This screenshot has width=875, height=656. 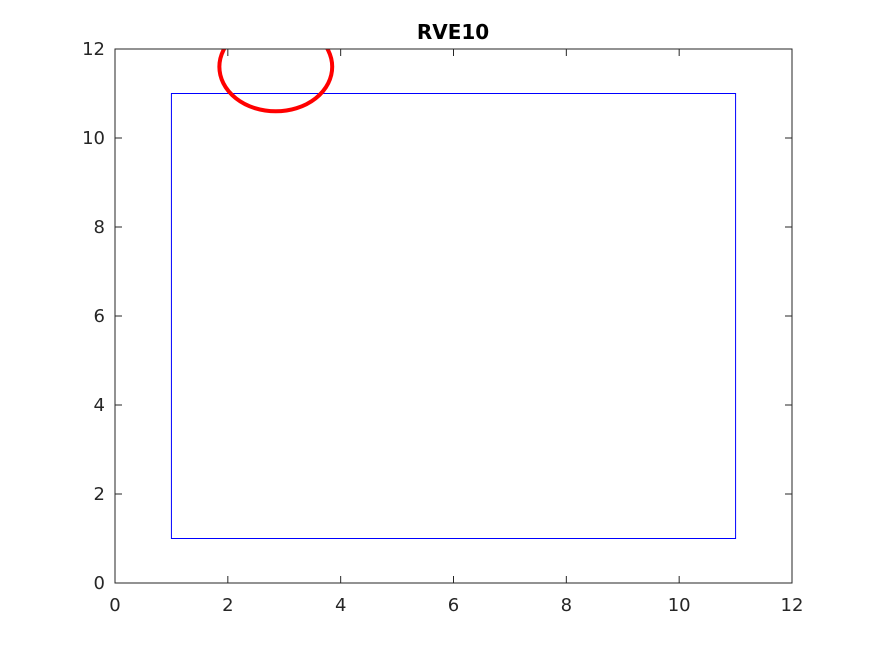 I want to click on x-tick-label: 4, so click(x=340, y=605).